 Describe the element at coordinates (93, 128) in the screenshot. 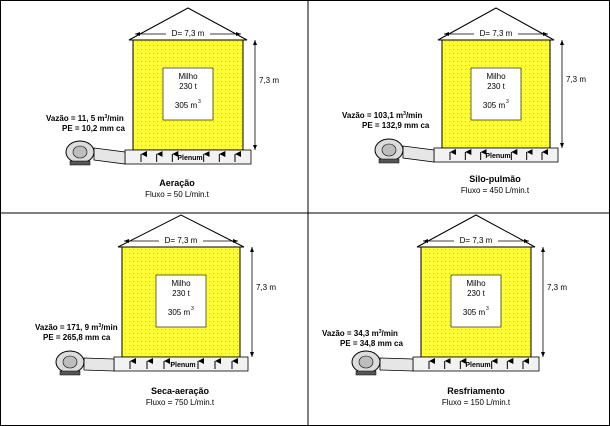

I see `pressure-label: PE = 10,2 mm ca` at that location.